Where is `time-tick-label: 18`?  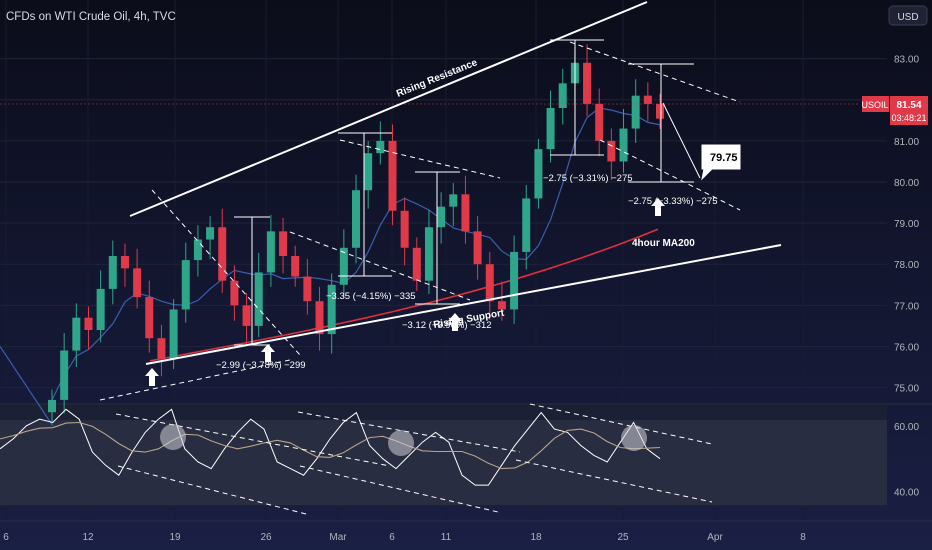 time-tick-label: 18 is located at coordinates (536, 537).